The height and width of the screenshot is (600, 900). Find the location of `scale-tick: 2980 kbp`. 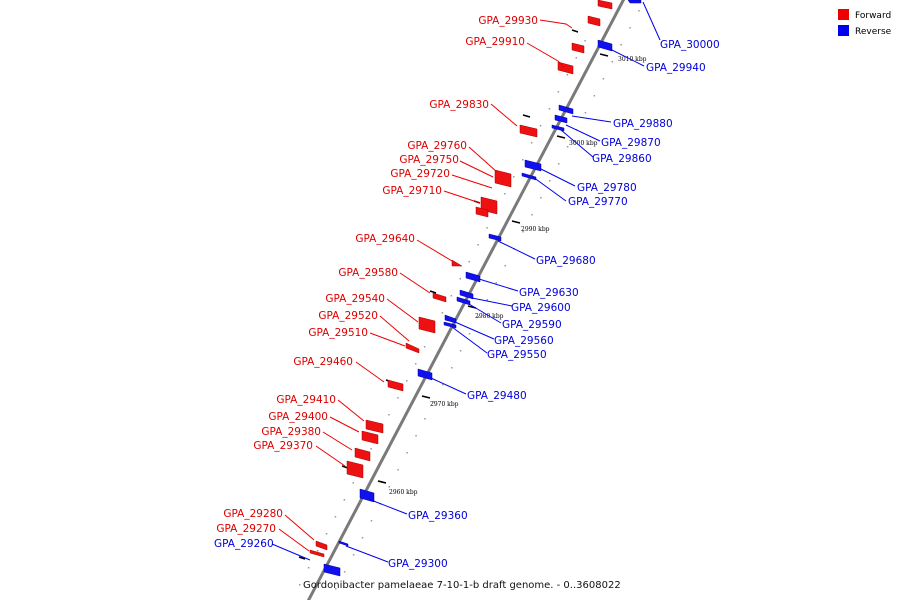

scale-tick: 2980 kbp is located at coordinates (485, 312).